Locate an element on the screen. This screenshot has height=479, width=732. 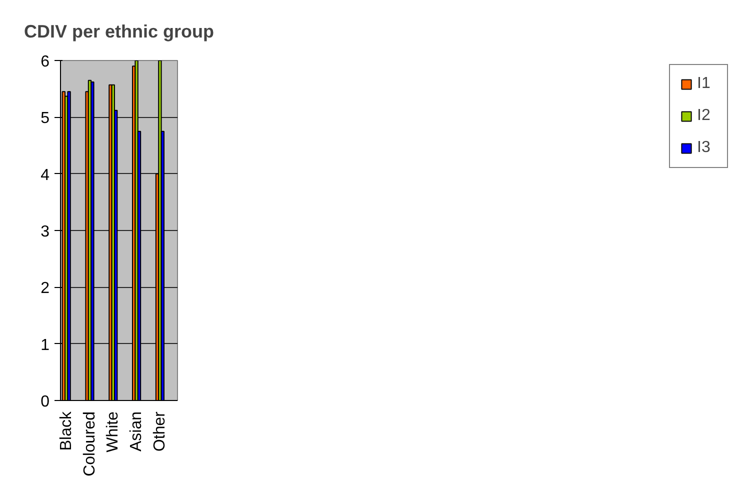
y-tick-label: 3 is located at coordinates (45, 232).